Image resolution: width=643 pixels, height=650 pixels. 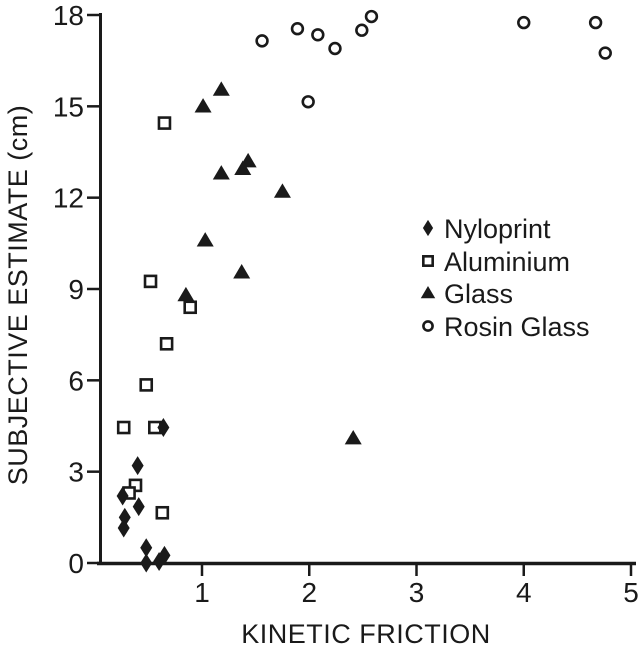 What do you see at coordinates (428, 228) in the screenshot?
I see `legend-symbol-nyloprint-icon` at bounding box center [428, 228].